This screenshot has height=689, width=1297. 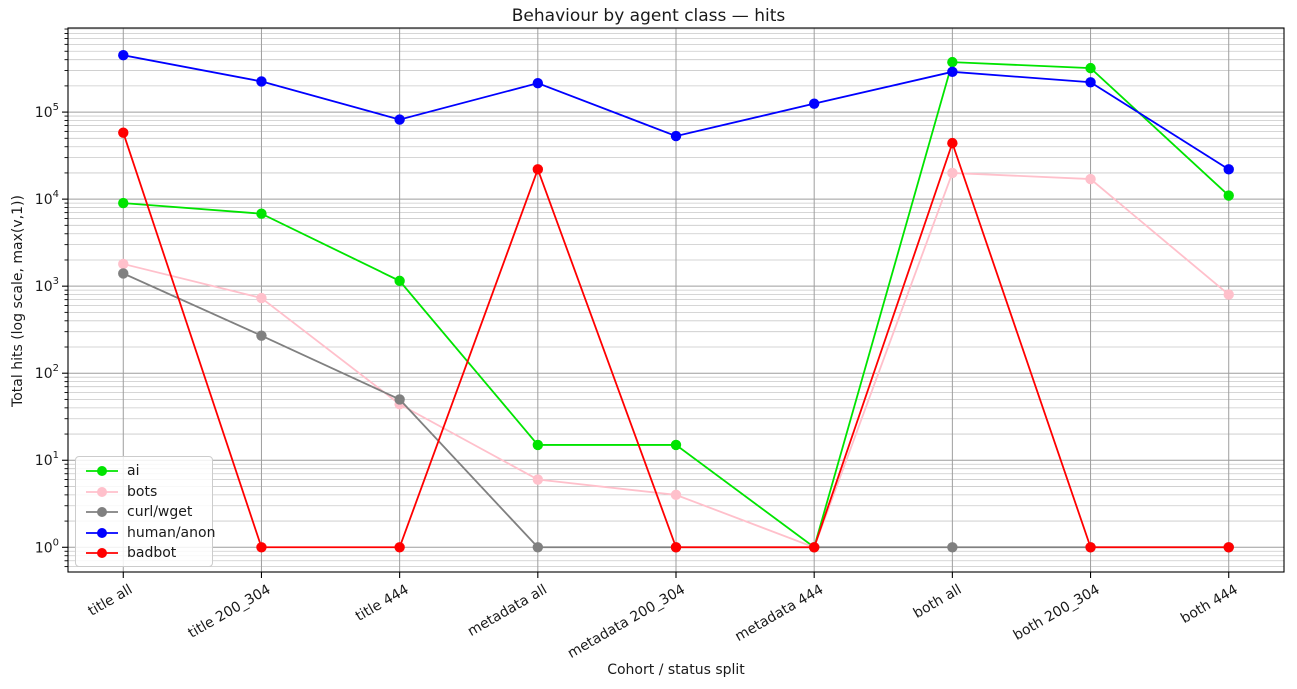 I want to click on legend-item-curl-wget: curl/wget, so click(x=144, y=512).